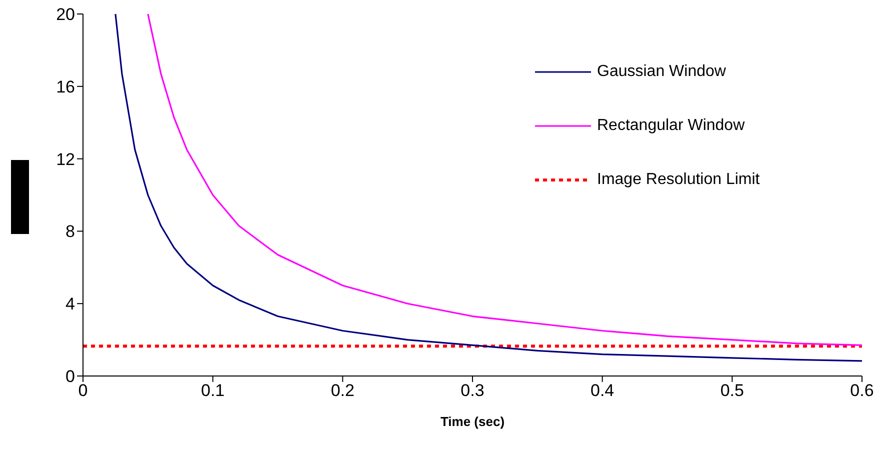 This screenshot has height=452, width=884. I want to click on x-tick-label: 0.4, so click(602, 390).